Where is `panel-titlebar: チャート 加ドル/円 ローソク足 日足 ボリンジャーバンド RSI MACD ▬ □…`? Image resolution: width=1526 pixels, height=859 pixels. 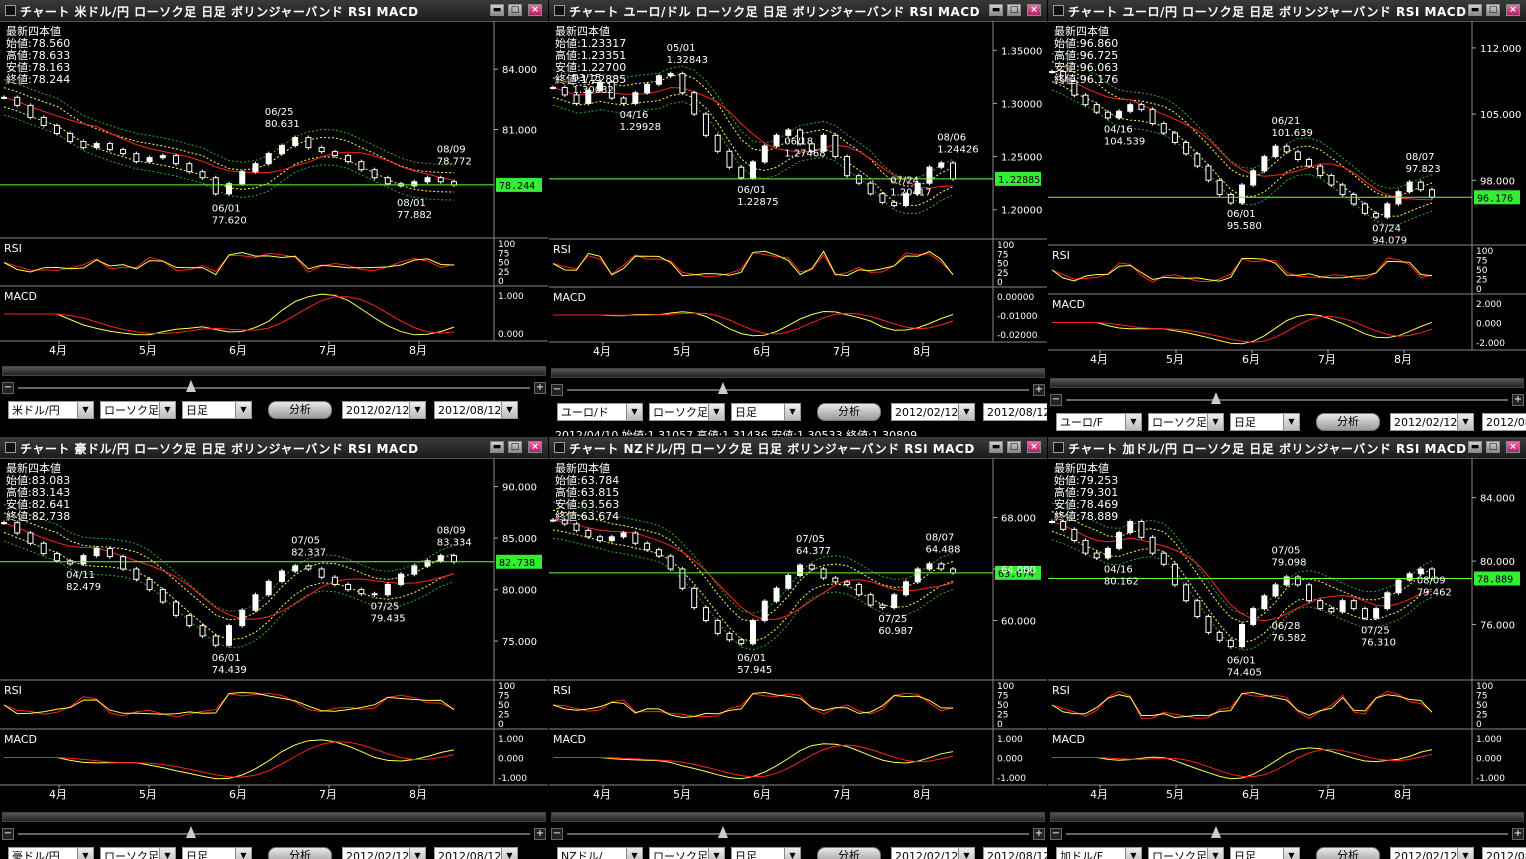
panel-titlebar: チャート 加ドル/円 ローソク足 日足 ボリンジャーバンド RSI MACD ▬ □… is located at coordinates (1287, 448).